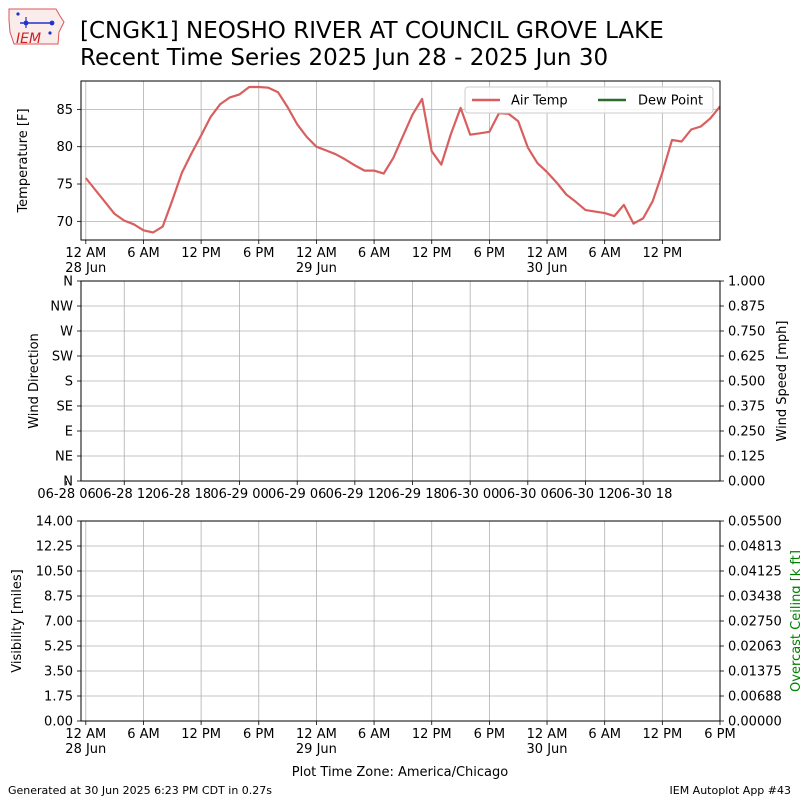 Image resolution: width=800 pixels, height=800 pixels. Describe the element at coordinates (746, 382) in the screenshot. I see `y2-tick-label: 0.500` at that location.